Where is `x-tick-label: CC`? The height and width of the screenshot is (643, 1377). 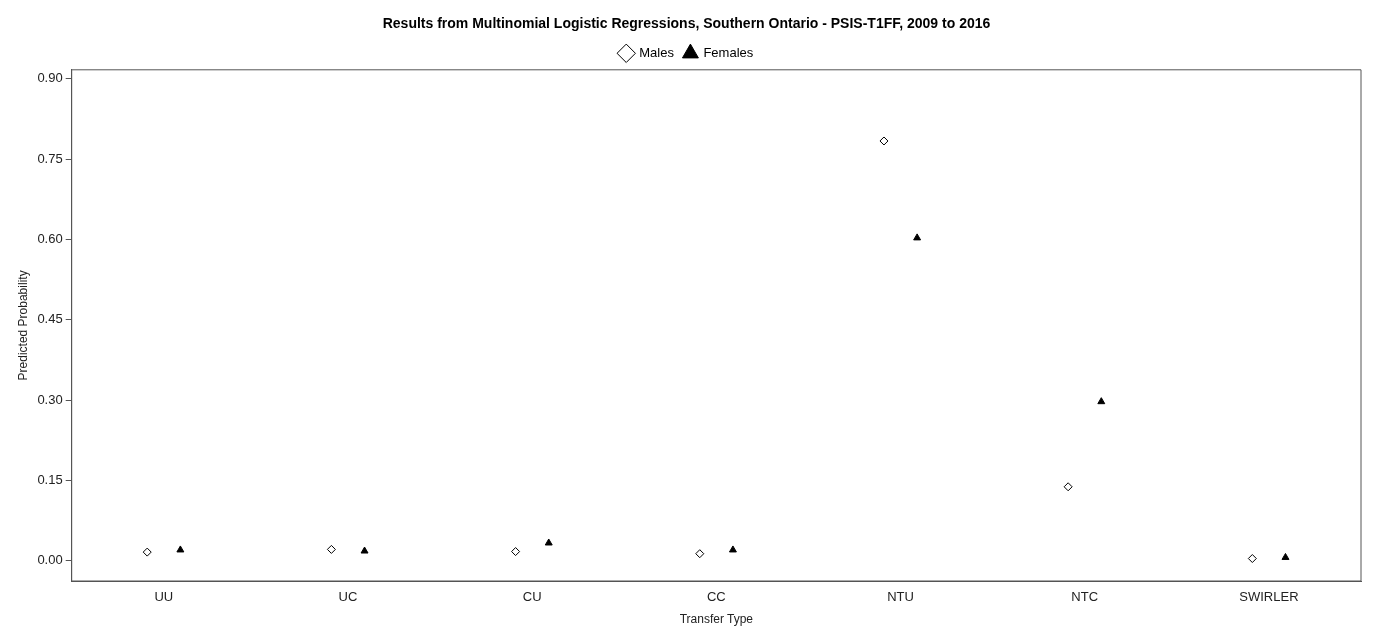 x-tick-label: CC is located at coordinates (716, 597).